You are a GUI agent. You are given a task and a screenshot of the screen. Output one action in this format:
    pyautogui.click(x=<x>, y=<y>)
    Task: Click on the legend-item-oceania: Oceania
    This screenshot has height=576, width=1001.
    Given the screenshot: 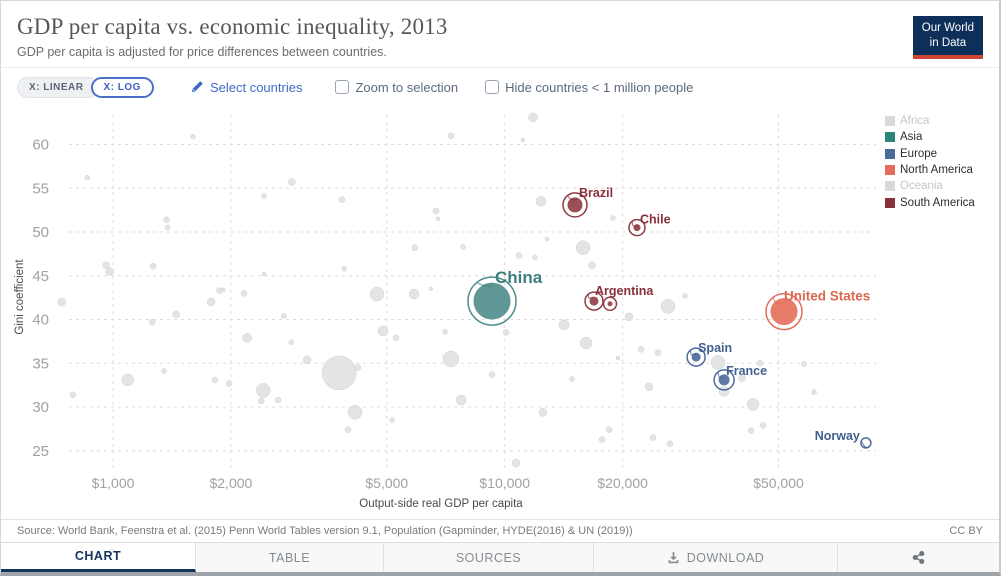 What is the action you would take?
    pyautogui.click(x=930, y=186)
    